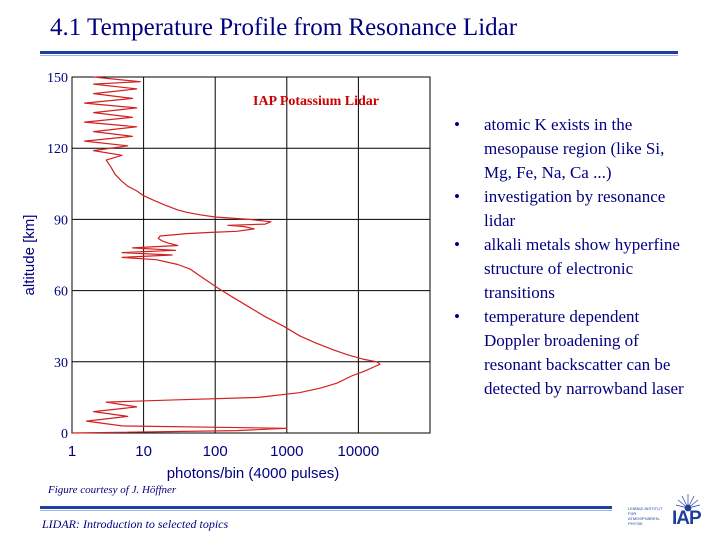 The image size is (720, 540). Describe the element at coordinates (143, 451) in the screenshot. I see `x-tick-label: 10` at that location.